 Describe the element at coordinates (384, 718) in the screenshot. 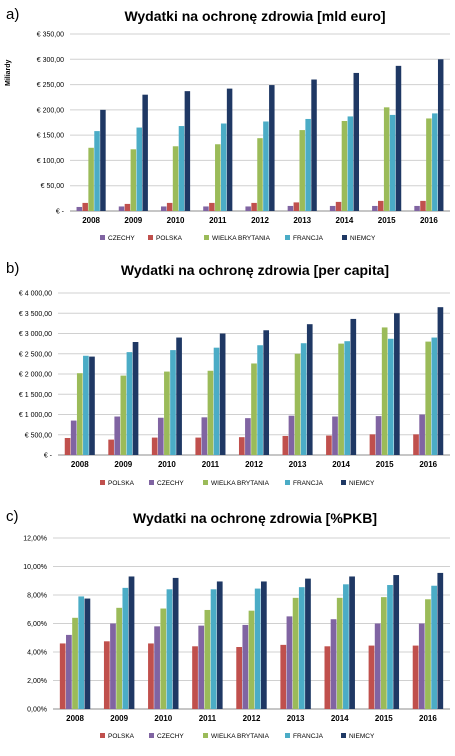

I see `x-tick-label: 2015` at that location.